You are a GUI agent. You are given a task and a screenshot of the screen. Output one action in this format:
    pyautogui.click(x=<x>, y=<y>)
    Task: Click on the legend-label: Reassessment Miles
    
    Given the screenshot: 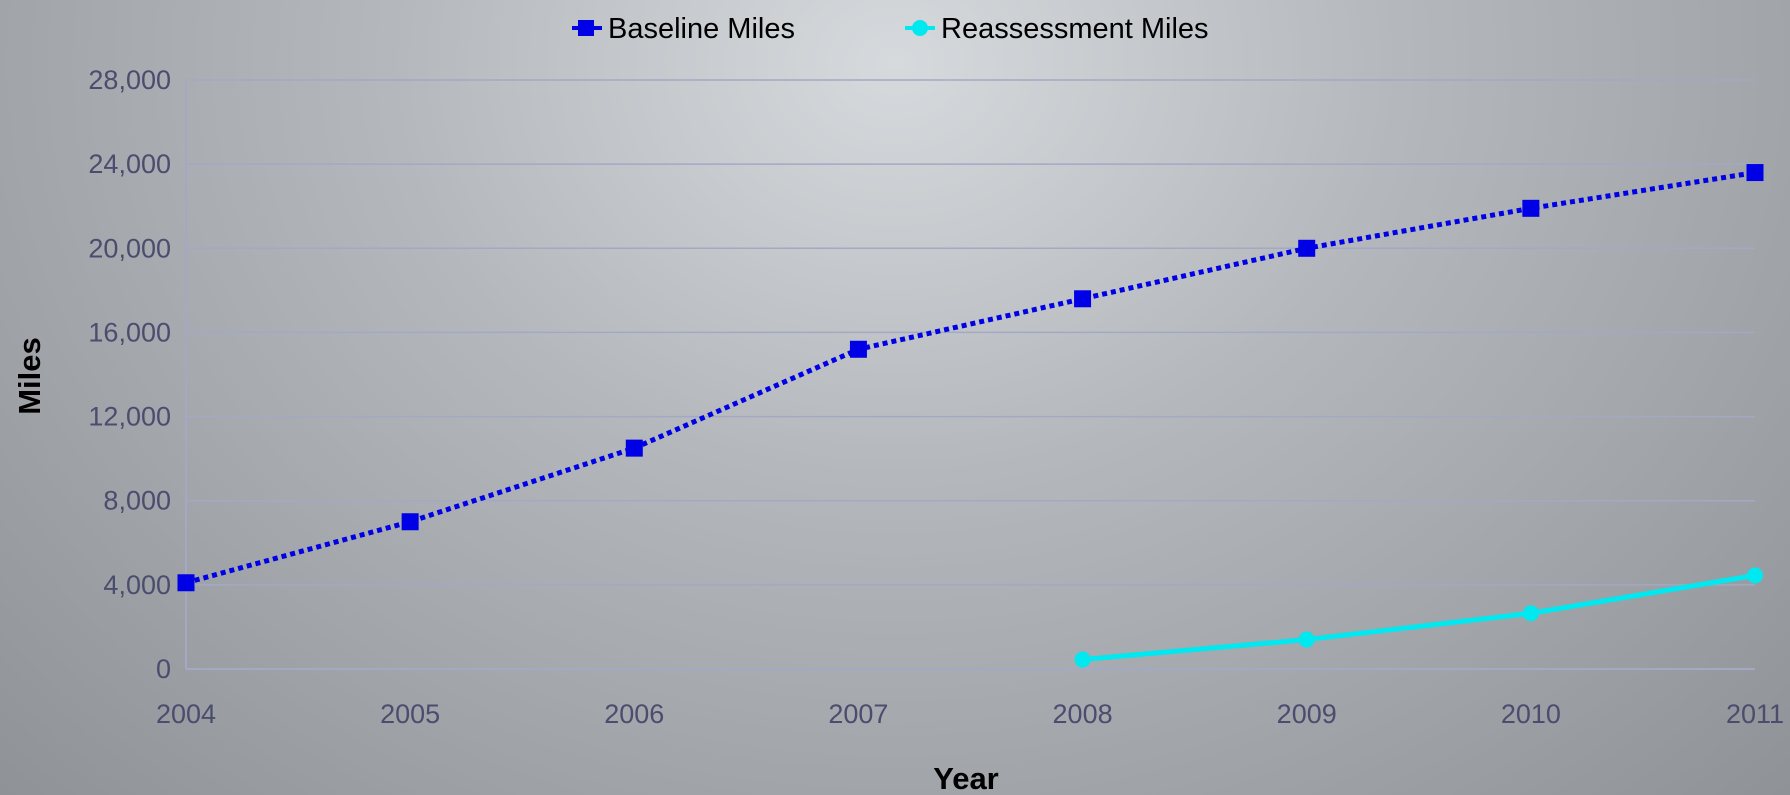 What is the action you would take?
    pyautogui.click(x=1075, y=29)
    